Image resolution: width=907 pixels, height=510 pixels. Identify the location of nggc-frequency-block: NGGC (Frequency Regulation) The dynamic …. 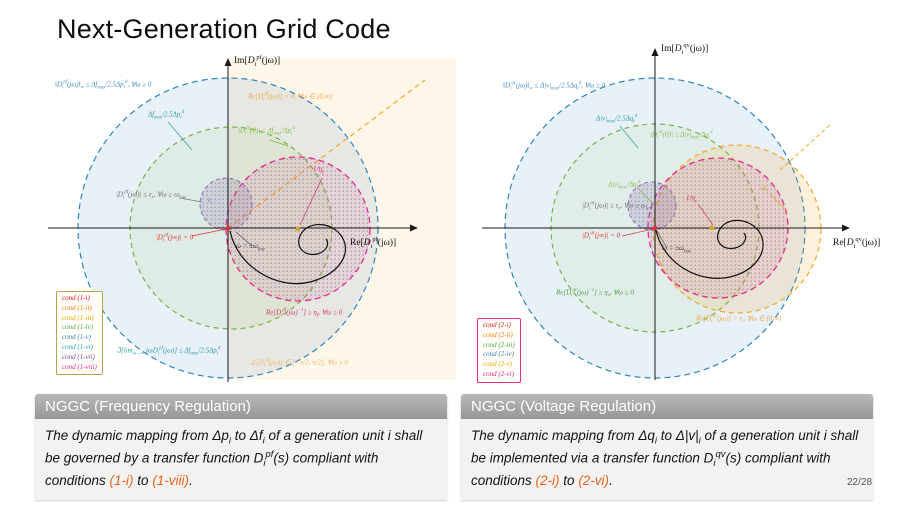
(241, 447).